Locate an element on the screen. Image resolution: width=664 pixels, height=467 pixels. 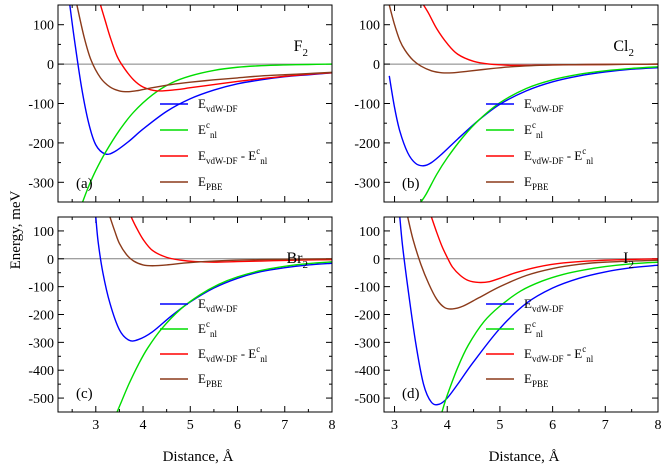
panel-label: (c) is located at coordinates (84, 394).